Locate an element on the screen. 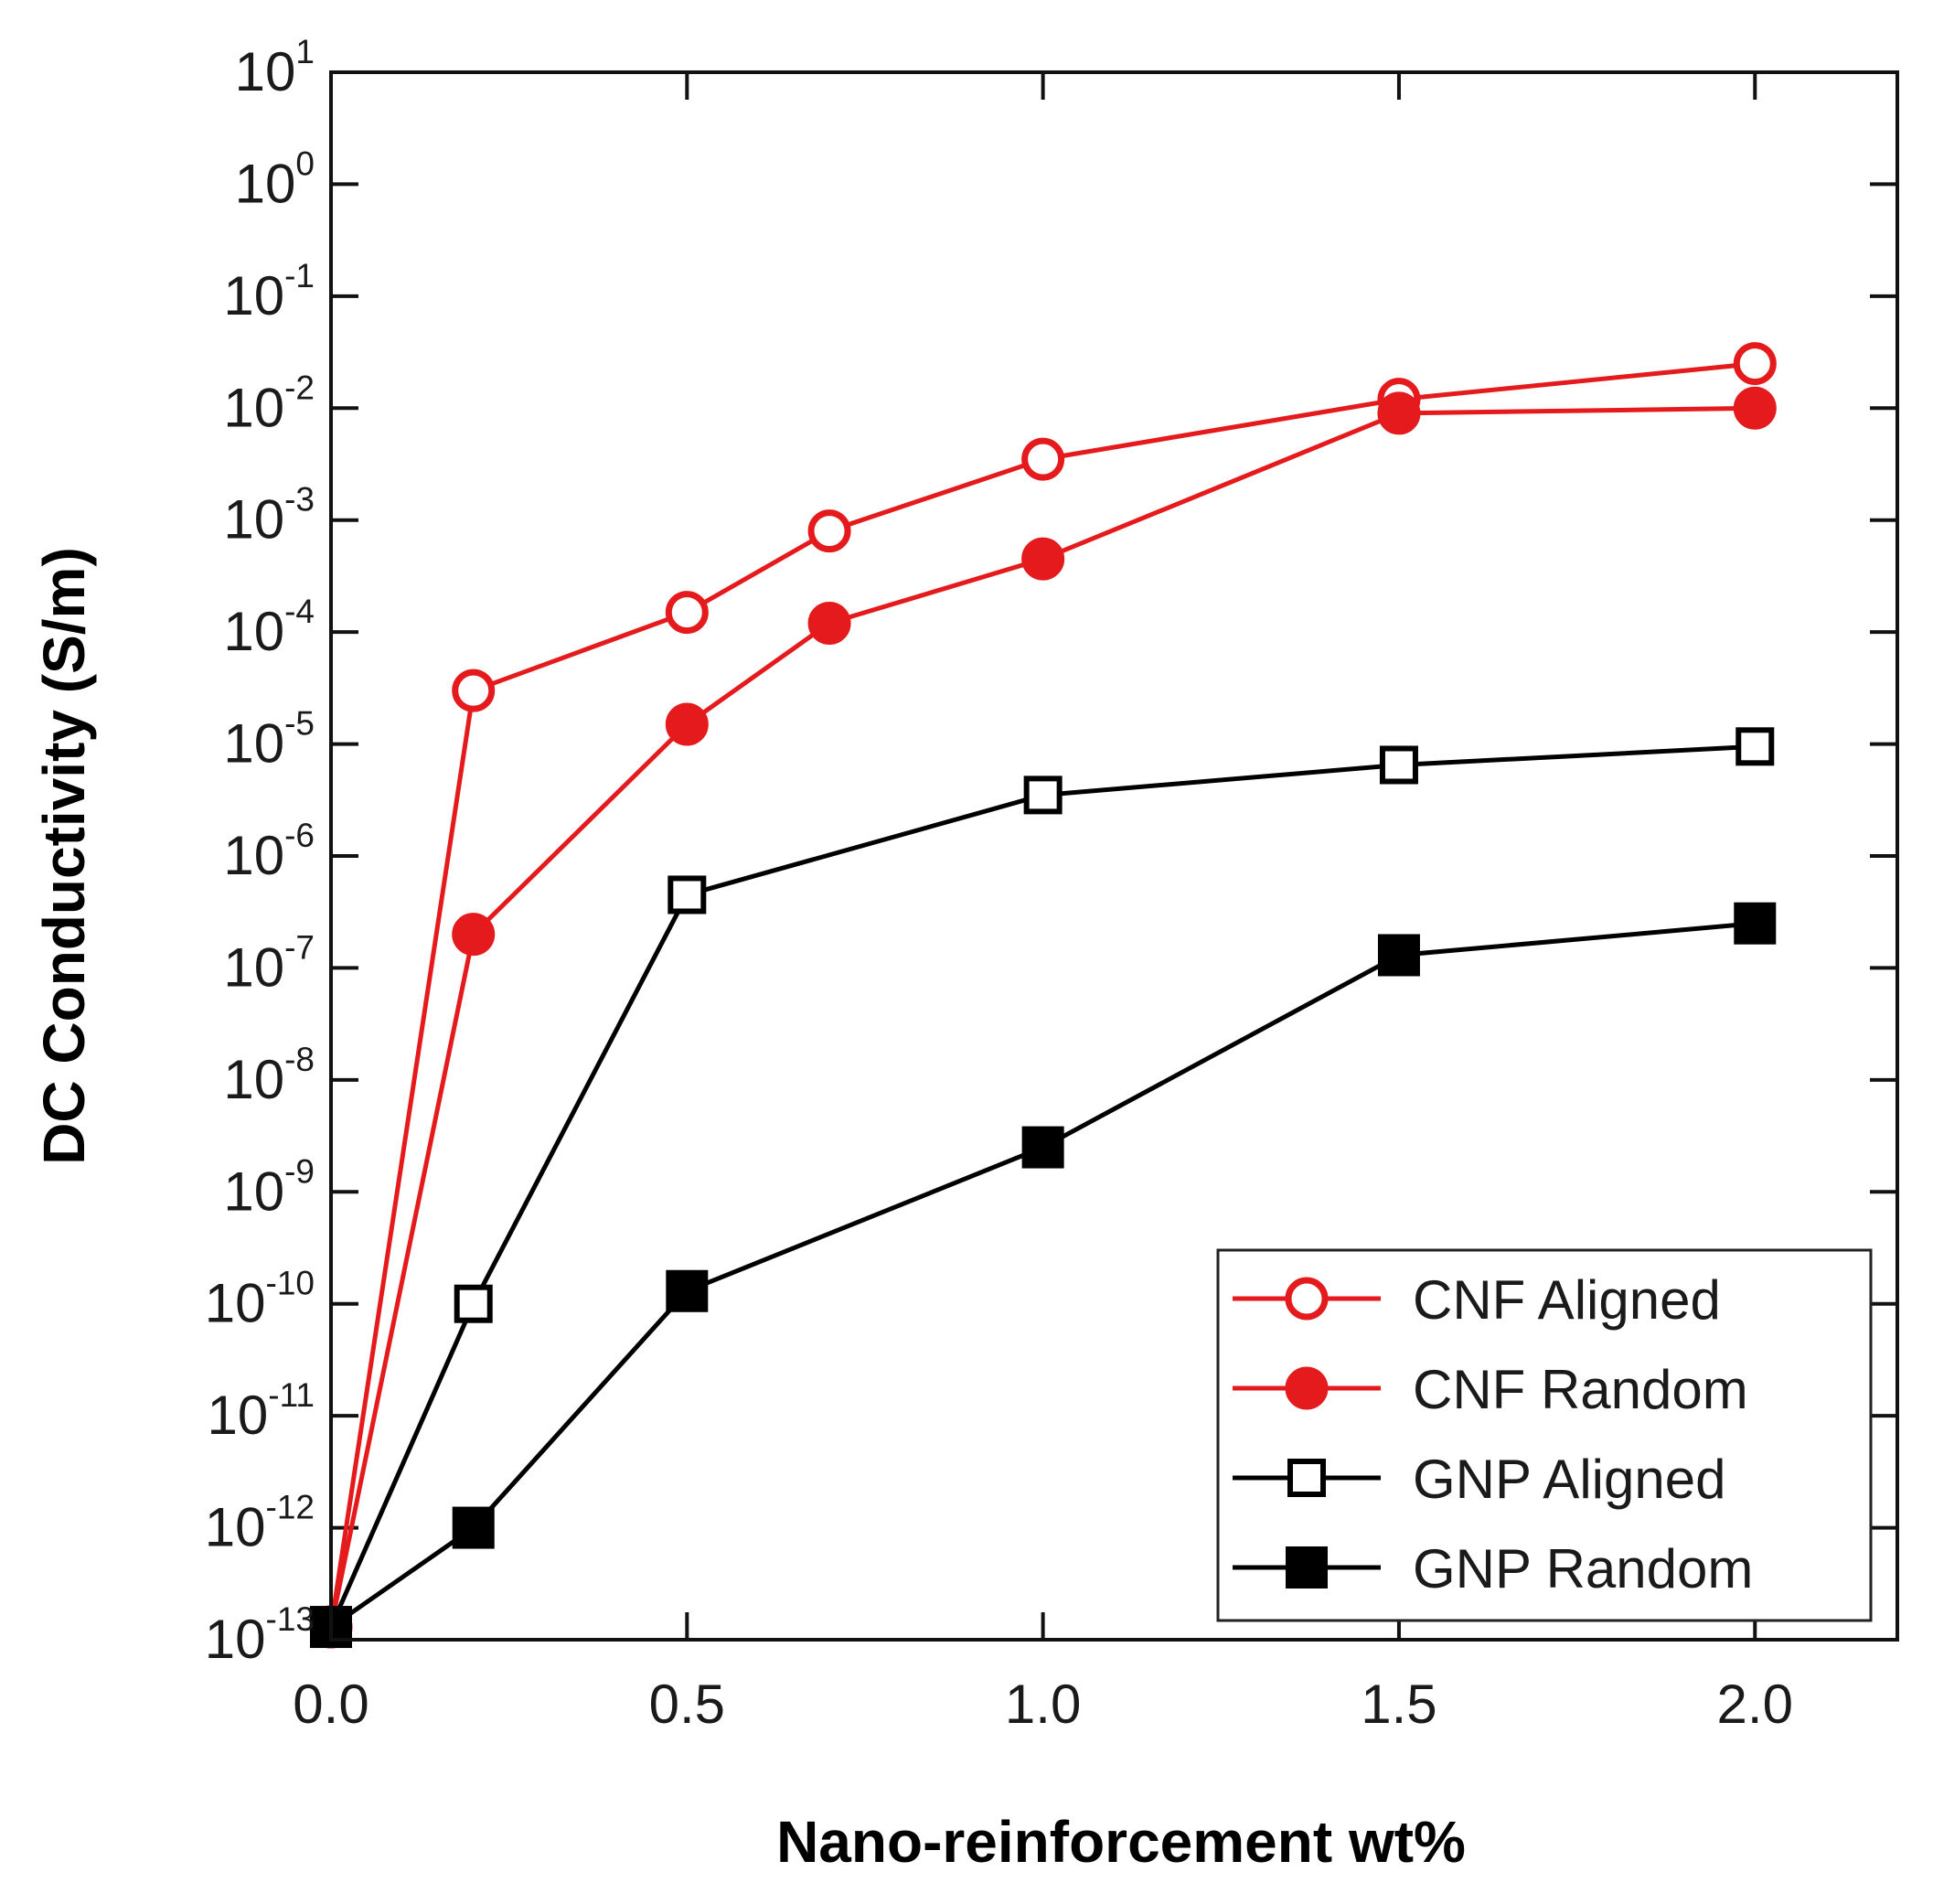 Image resolution: width=1933 pixels, height=1904 pixels. x-tick-label: 0.0 is located at coordinates (330, 1704).